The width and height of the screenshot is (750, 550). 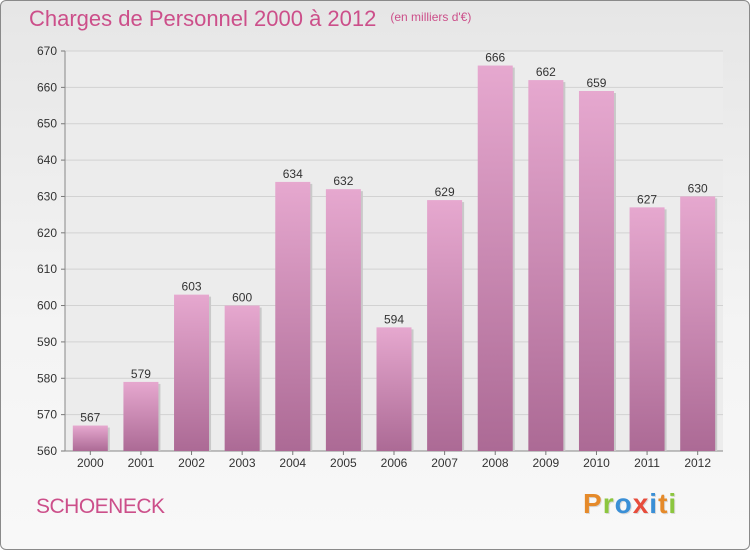 What do you see at coordinates (203, 18) in the screenshot?
I see `chart-title-text: Charges de Personnel 2000 à 2012` at bounding box center [203, 18].